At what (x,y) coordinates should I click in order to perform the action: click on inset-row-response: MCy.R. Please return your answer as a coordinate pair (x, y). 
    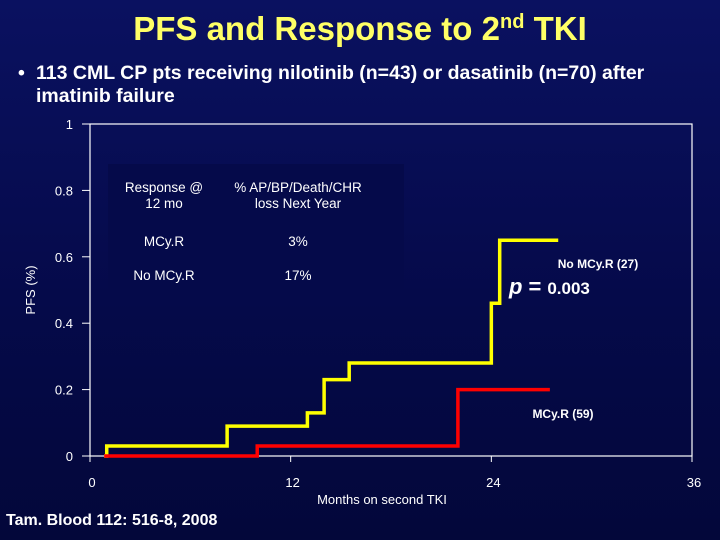
    Looking at the image, I should click on (164, 241).